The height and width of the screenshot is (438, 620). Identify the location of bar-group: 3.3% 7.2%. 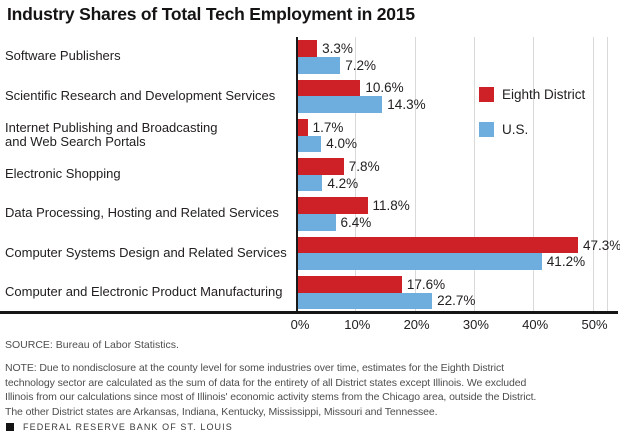
(452, 56).